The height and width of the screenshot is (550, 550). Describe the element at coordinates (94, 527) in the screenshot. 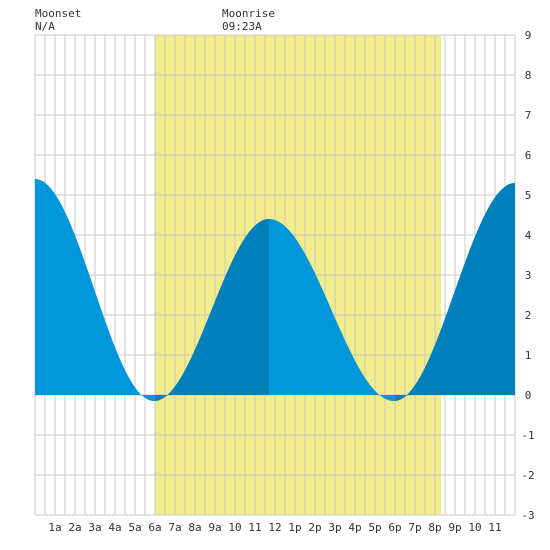

I see `x-tick-label: 3a` at that location.